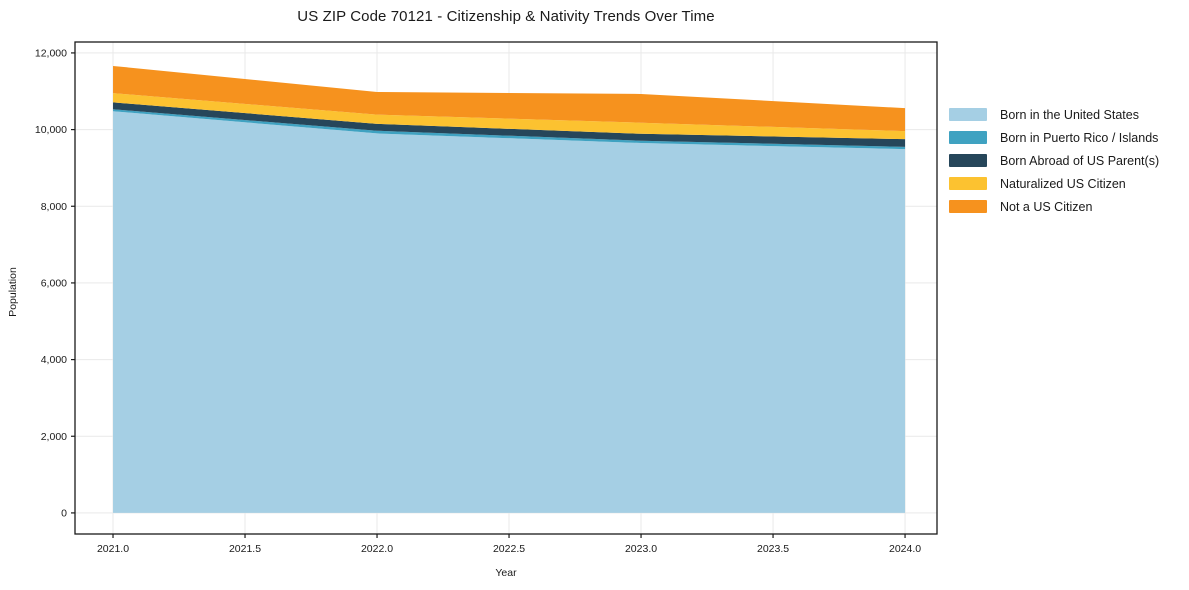 This screenshot has height=590, width=1189. I want to click on x-tick-label: 2021.0, so click(113, 549).